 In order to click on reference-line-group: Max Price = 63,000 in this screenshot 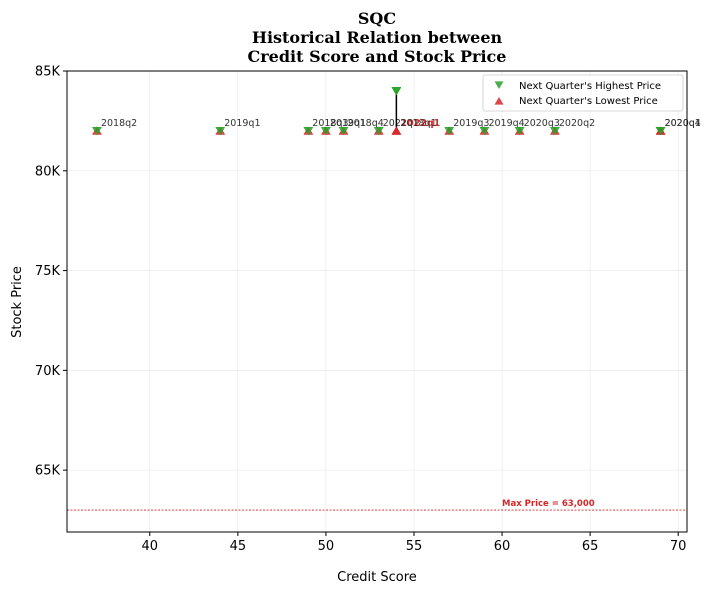, I will do `click(377, 505)`.